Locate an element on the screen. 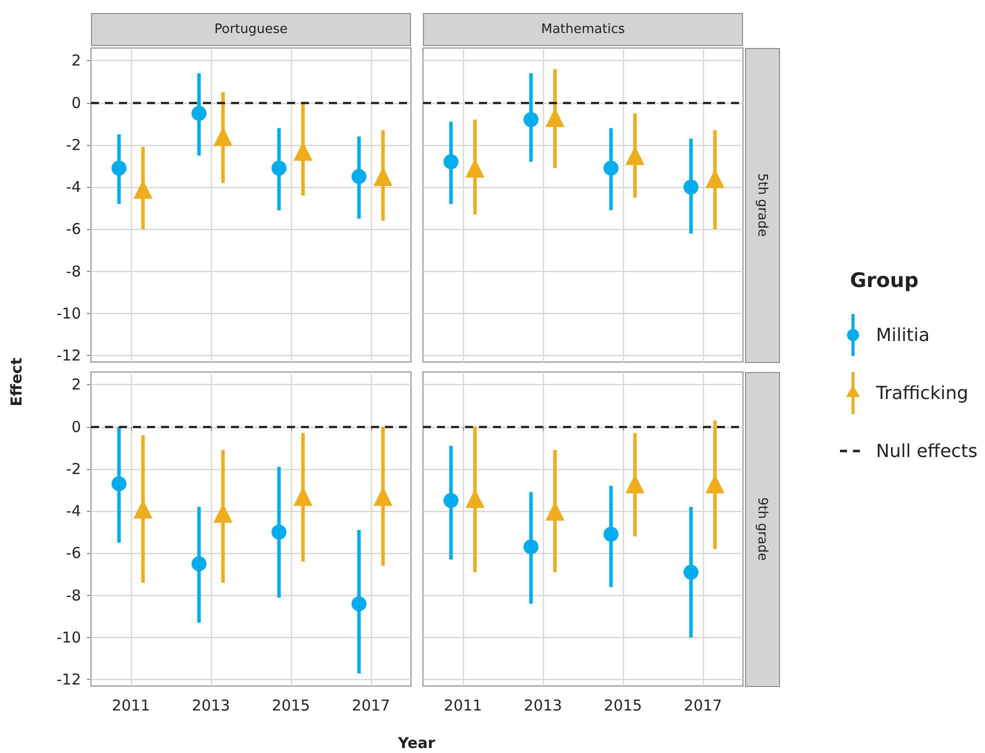  x-axis-title: Year is located at coordinates (417, 743).